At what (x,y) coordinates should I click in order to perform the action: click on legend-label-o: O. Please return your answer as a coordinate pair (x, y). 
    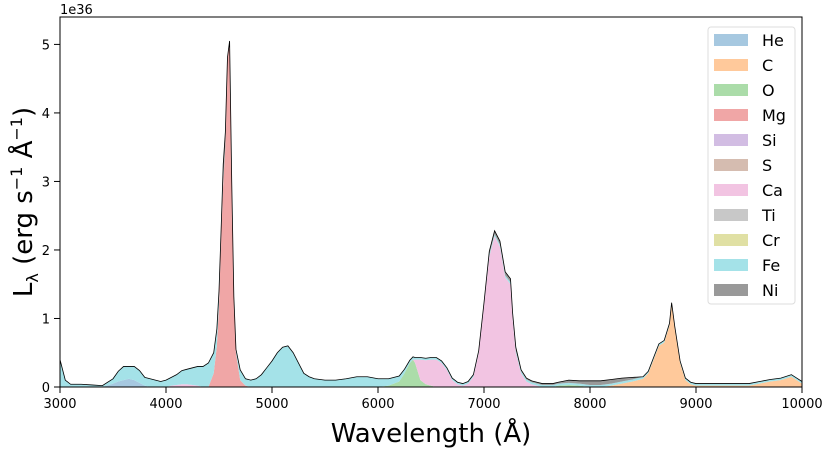
    Looking at the image, I should click on (768, 90).